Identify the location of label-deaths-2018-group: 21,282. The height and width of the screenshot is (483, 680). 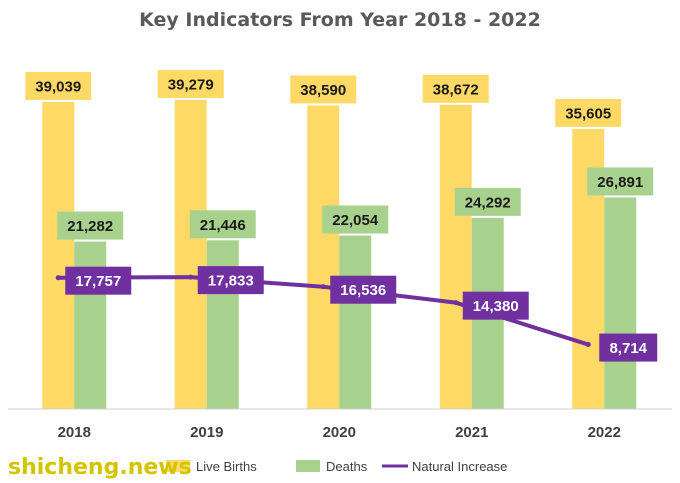
(90, 225).